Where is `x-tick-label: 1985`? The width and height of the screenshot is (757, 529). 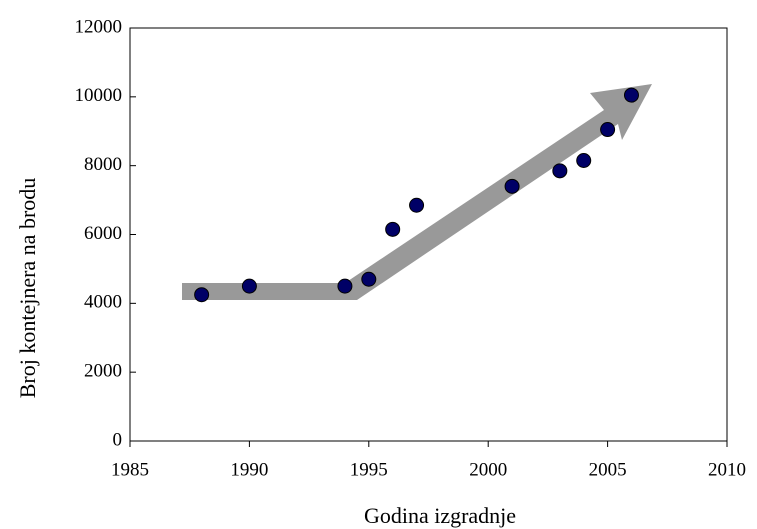
x-tick-label: 1985 is located at coordinates (130, 469).